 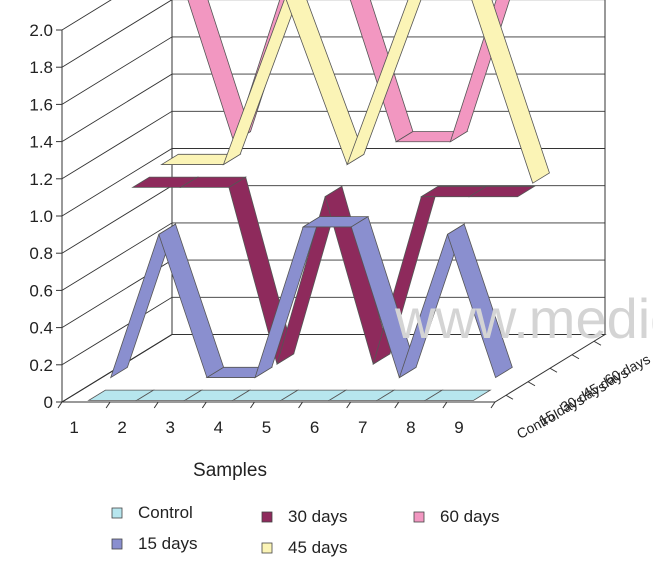 What do you see at coordinates (48, 402) in the screenshot?
I see `y-tick-label: 0` at bounding box center [48, 402].